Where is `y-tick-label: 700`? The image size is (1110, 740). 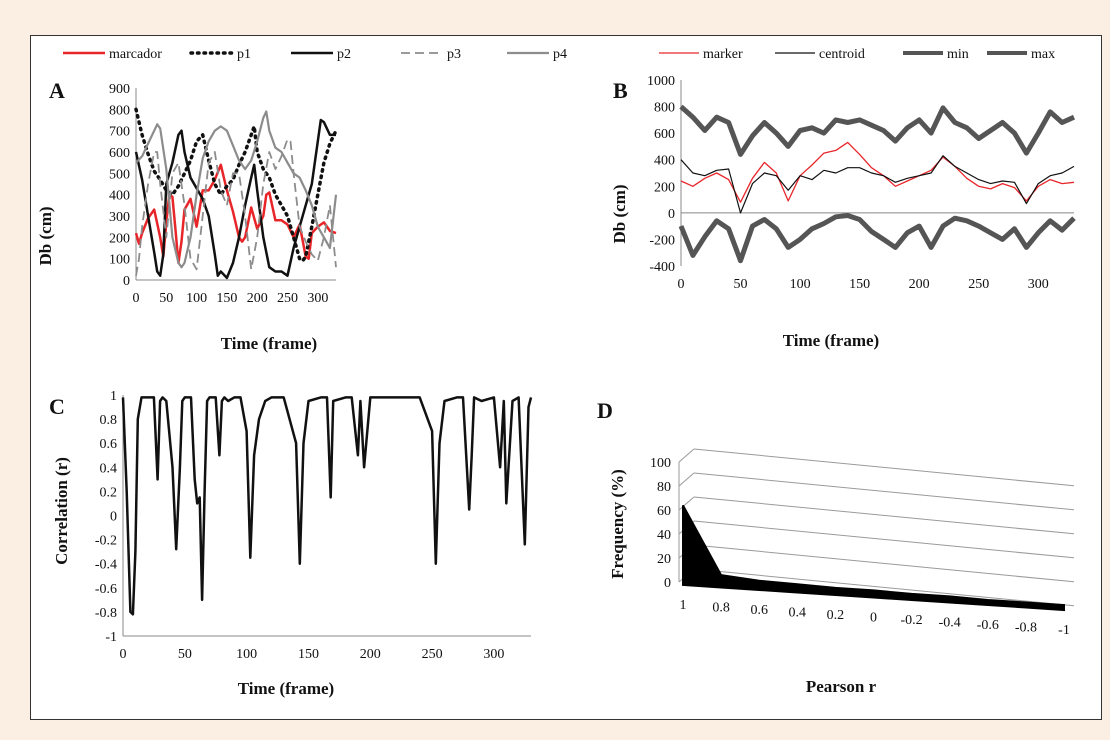
y-tick-label: 700 is located at coordinates (119, 132).